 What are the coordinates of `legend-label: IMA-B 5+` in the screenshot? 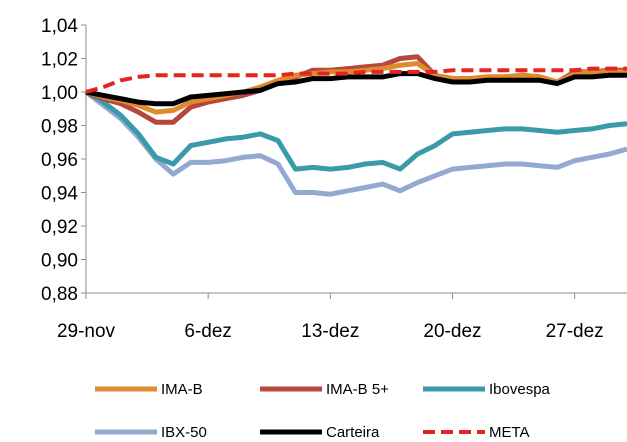 It's located at (357, 389).